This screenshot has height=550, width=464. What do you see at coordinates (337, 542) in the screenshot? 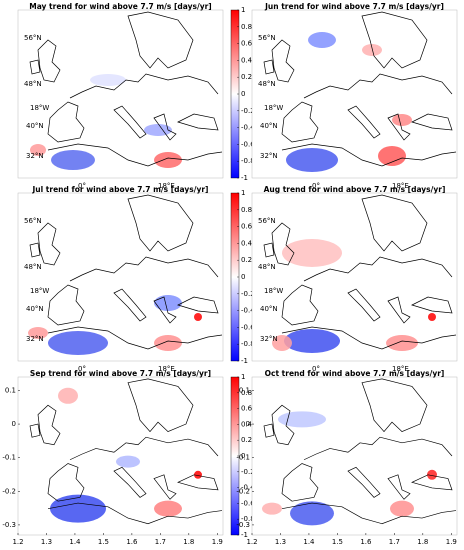
I see `x-tick-label: 1.5` at bounding box center [337, 542].